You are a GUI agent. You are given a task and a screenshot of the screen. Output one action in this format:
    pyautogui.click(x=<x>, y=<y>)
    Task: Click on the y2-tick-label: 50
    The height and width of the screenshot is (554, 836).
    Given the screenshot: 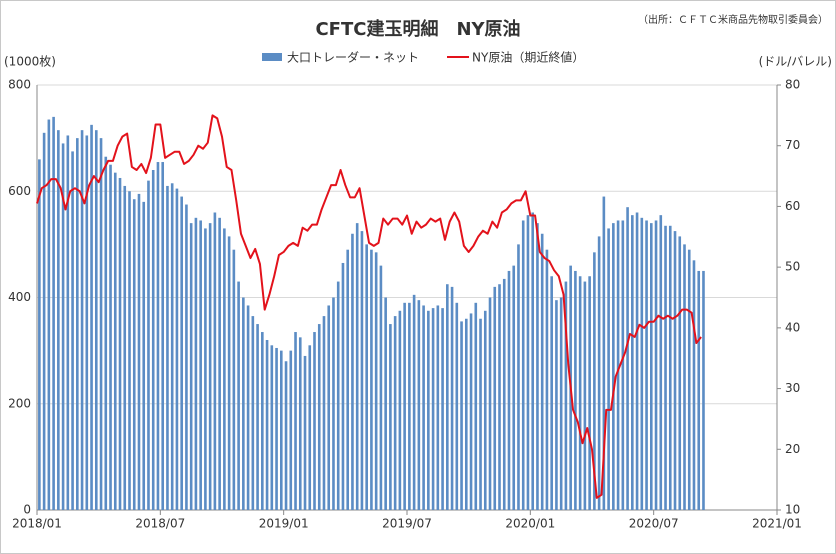 What is the action you would take?
    pyautogui.click(x=792, y=267)
    